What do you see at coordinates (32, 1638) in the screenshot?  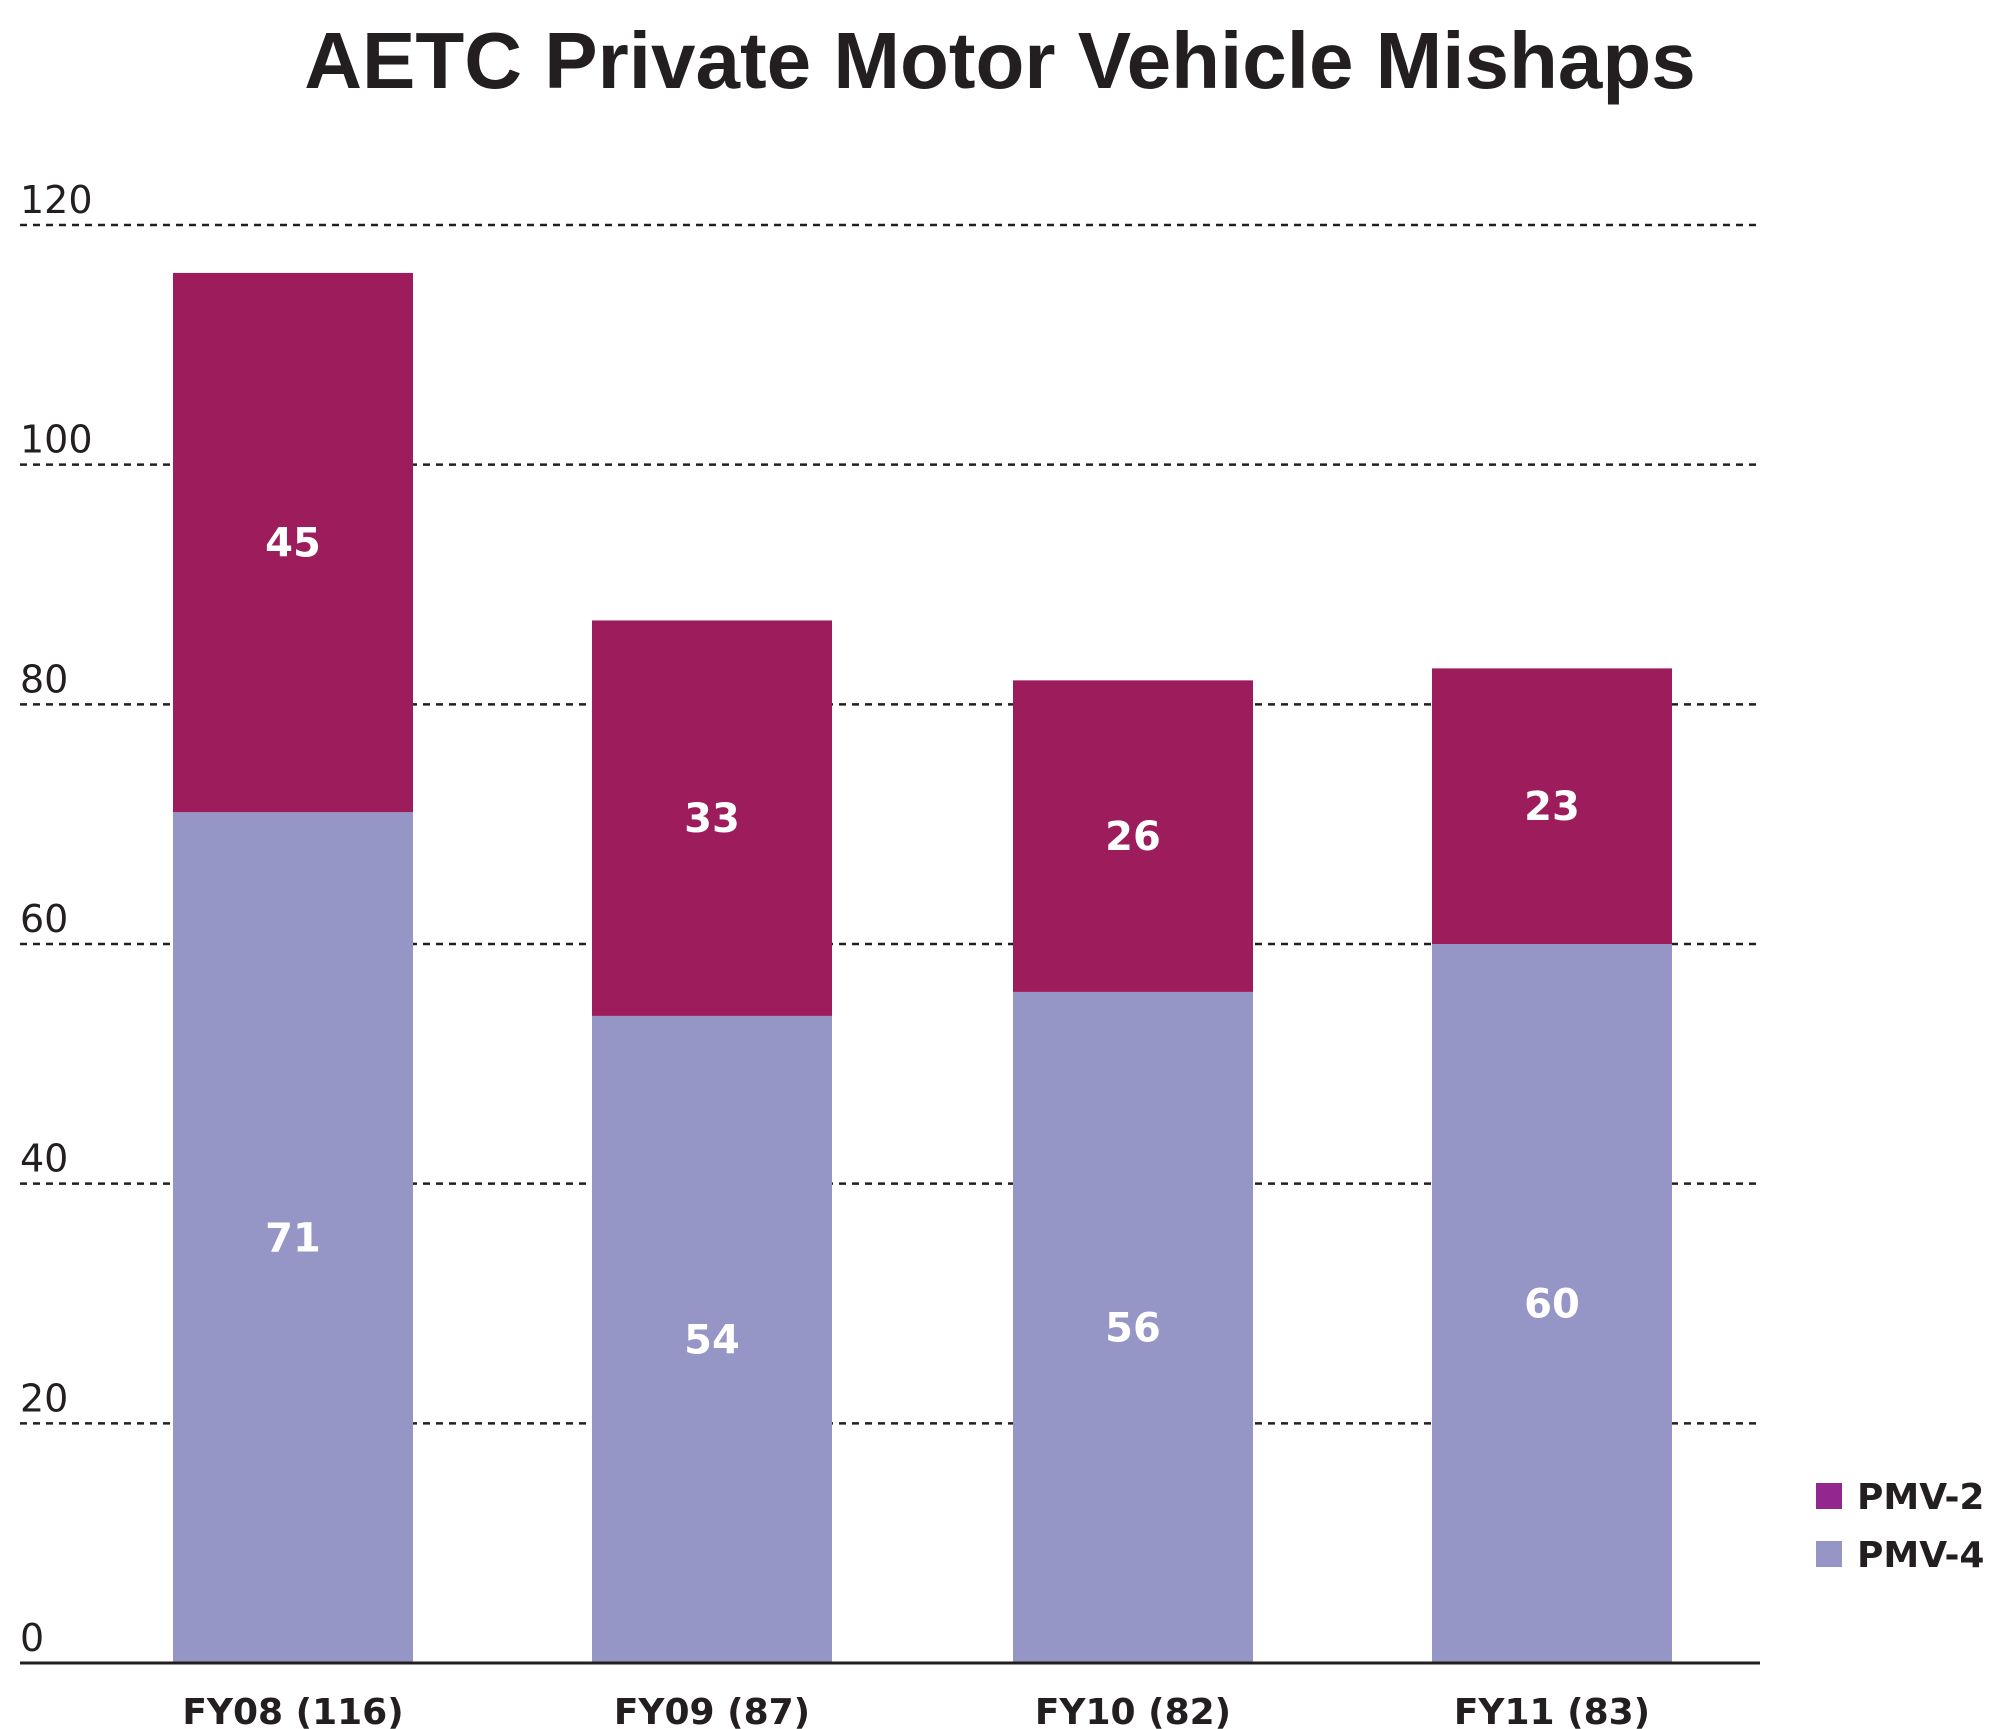 I see `y-tick-label: 0` at bounding box center [32, 1638].